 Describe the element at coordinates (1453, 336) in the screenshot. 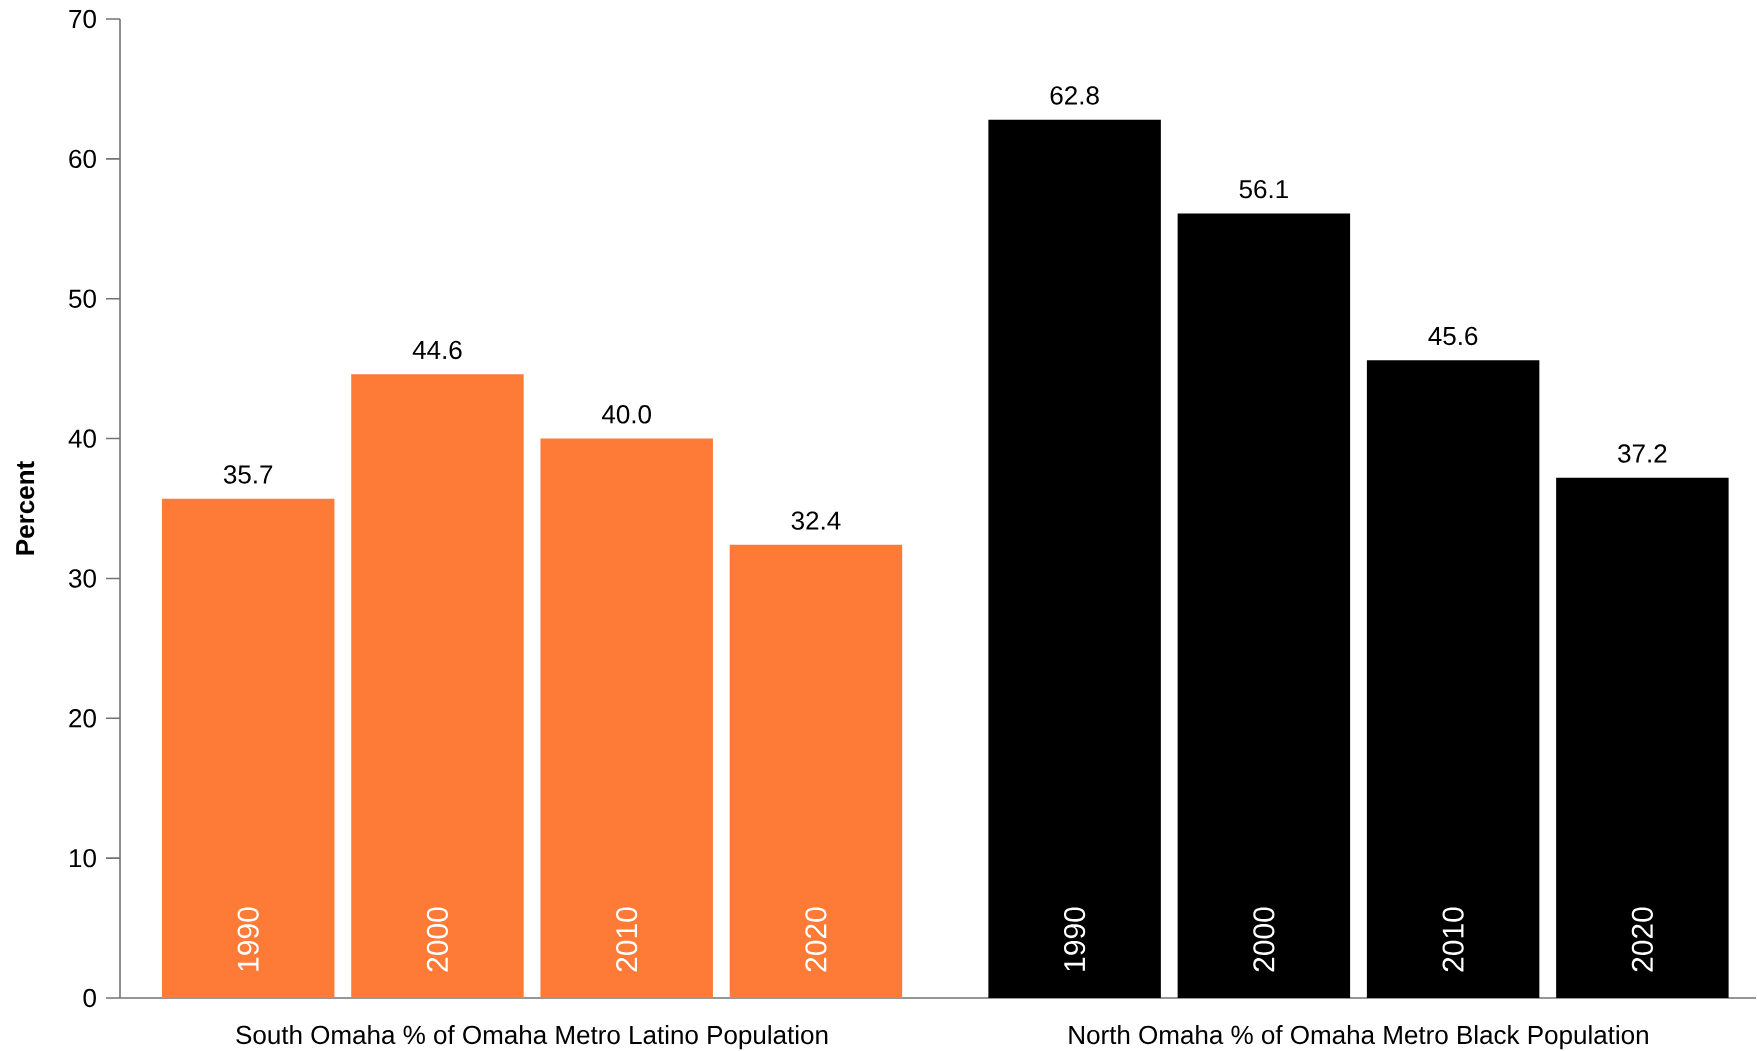

I see `data-label: 45.6` at that location.